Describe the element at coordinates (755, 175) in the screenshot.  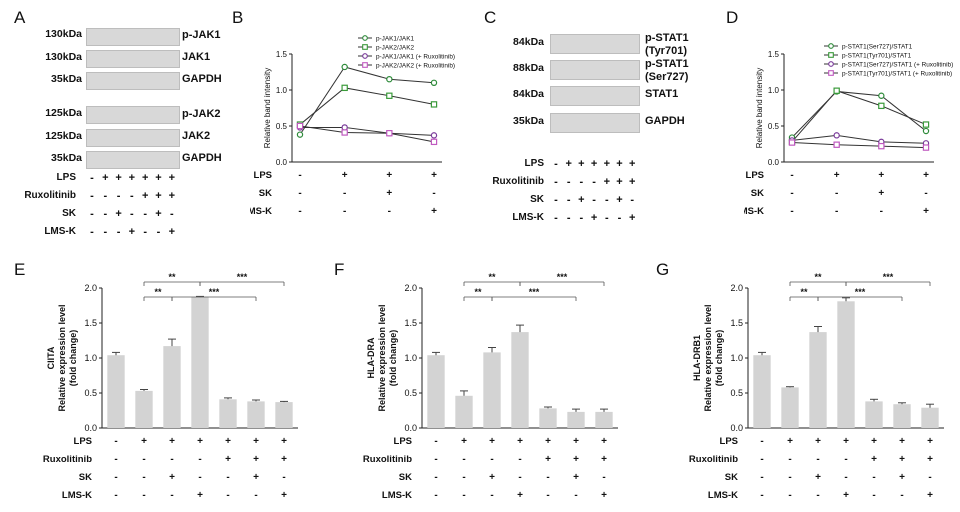
I see `condition-label: LPS` at that location.